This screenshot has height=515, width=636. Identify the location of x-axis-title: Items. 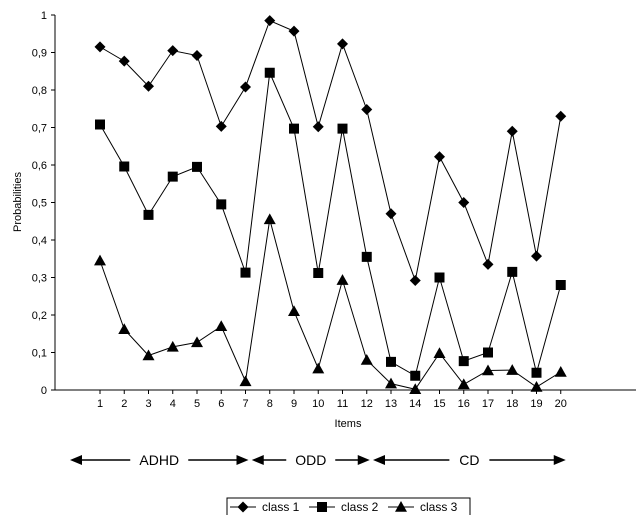
(348, 424).